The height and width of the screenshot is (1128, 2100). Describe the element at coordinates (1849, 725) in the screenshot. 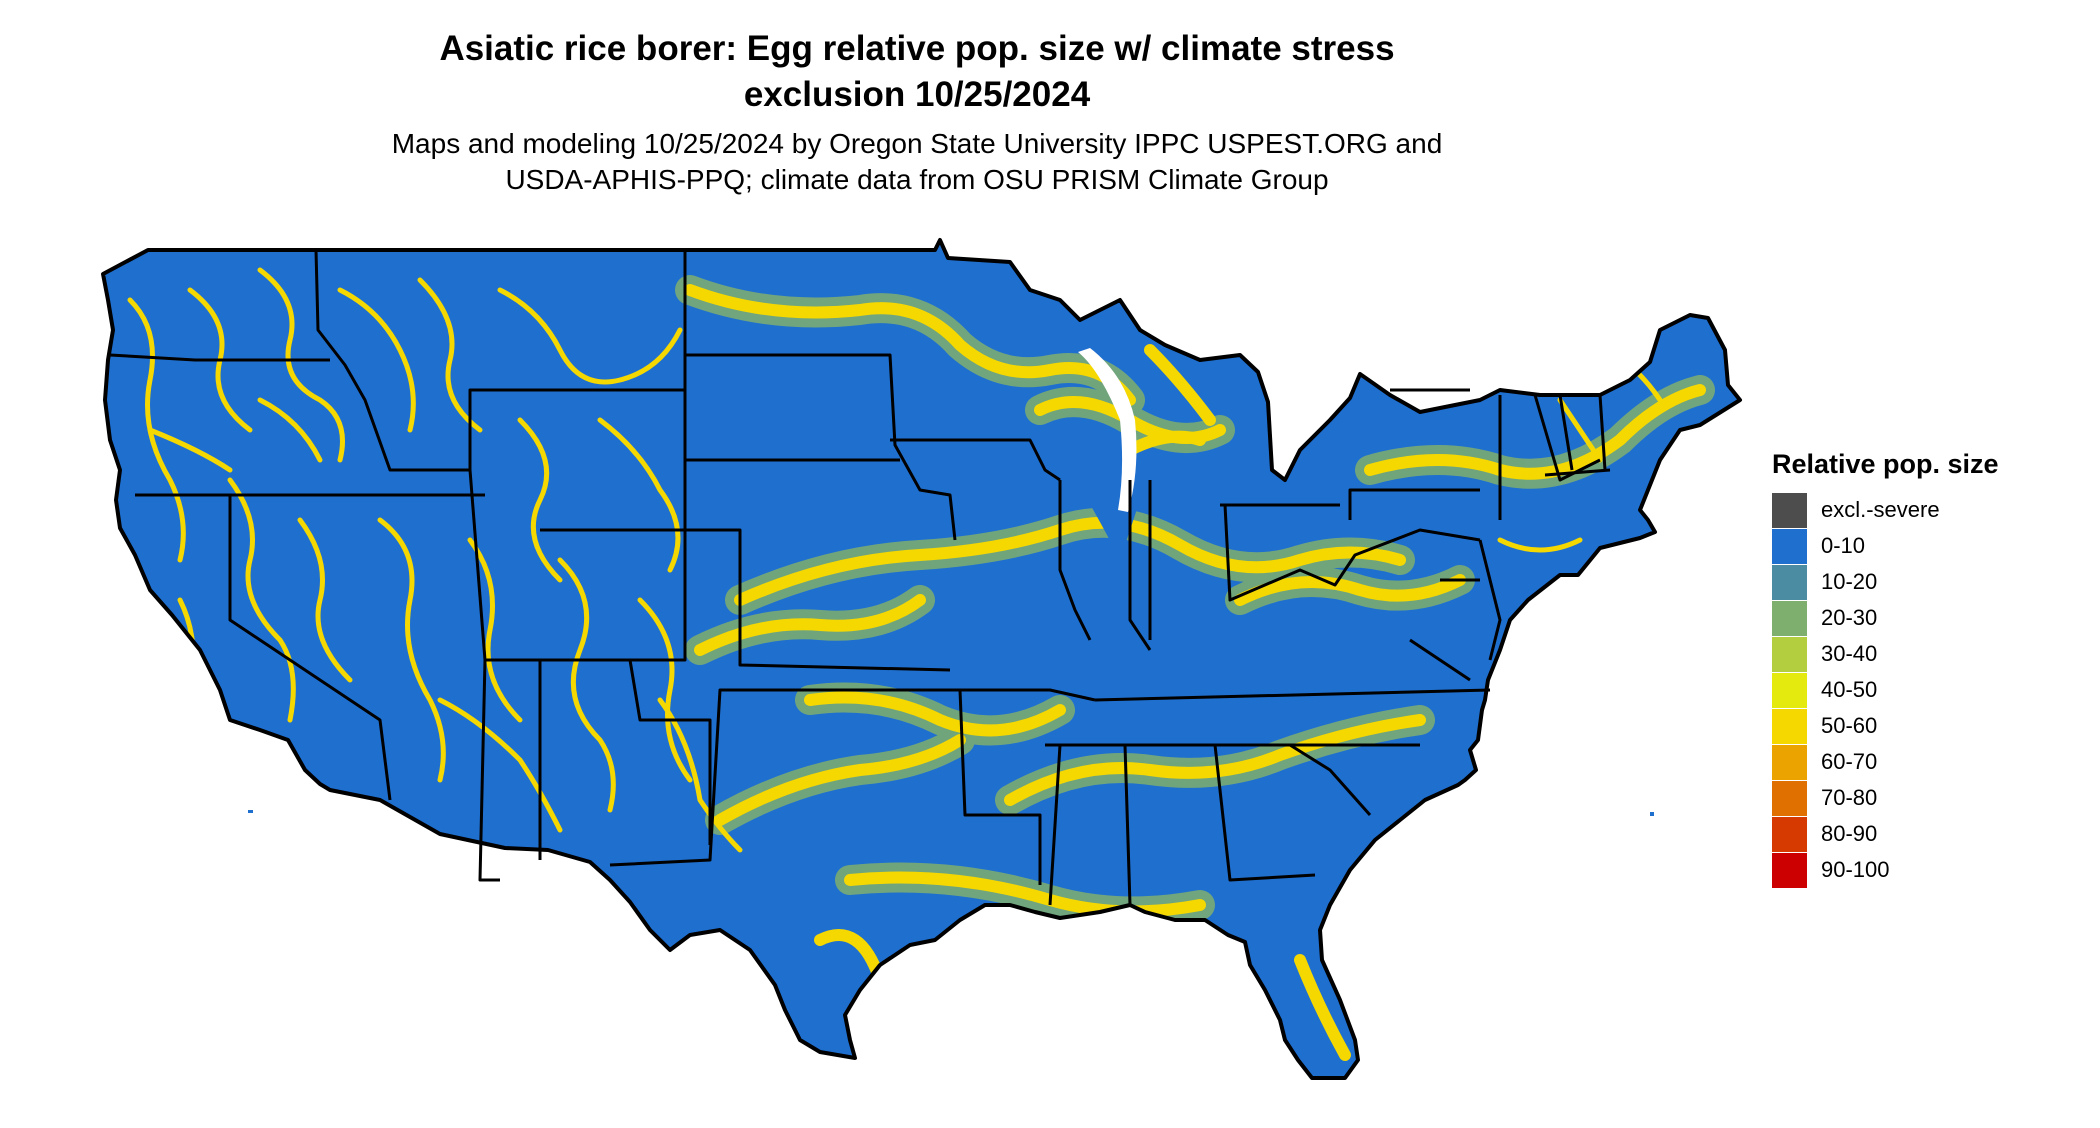

I see `legend-label: 50-60` at that location.